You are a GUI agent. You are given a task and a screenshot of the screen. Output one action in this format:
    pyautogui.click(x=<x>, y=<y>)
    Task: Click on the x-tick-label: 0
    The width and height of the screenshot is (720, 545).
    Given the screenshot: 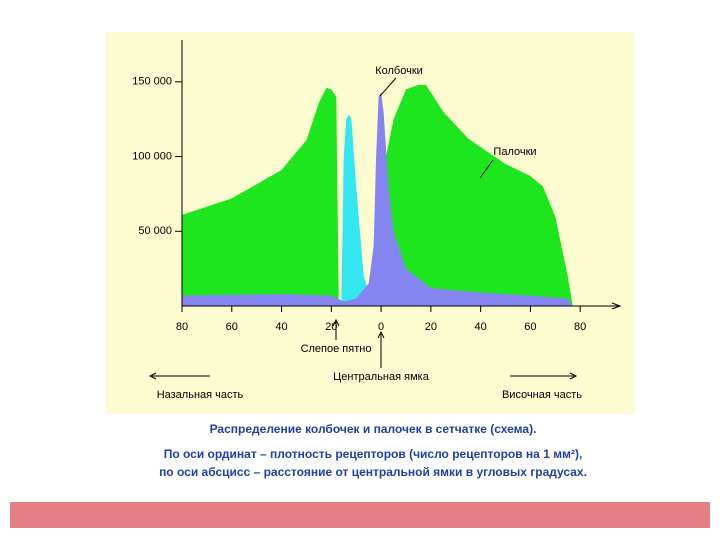 What is the action you would take?
    pyautogui.click(x=381, y=327)
    